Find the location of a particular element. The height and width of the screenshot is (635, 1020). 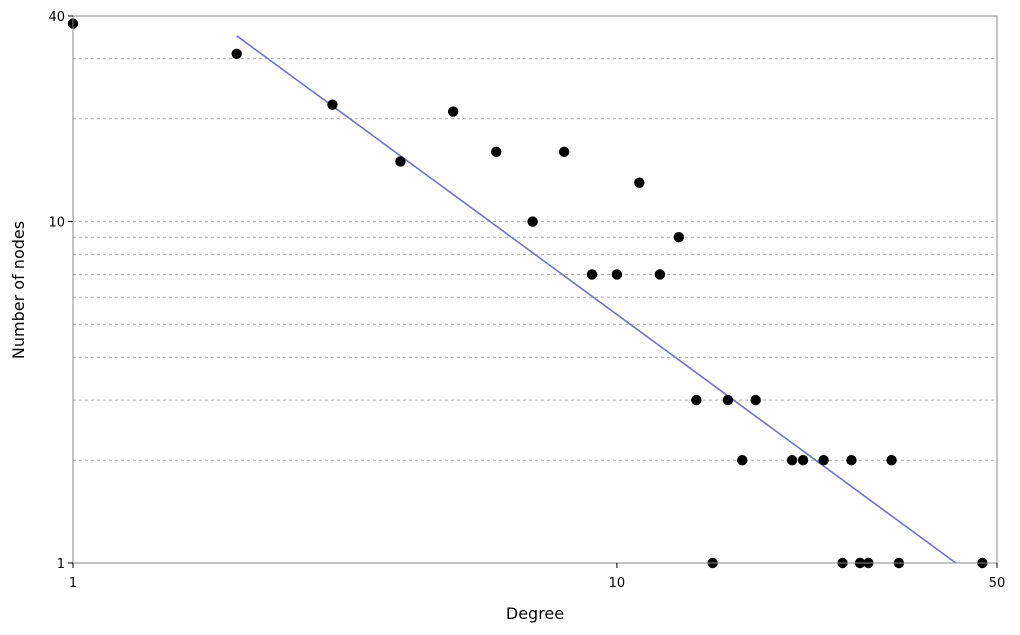

x-axis-title: Degree is located at coordinates (535, 613).